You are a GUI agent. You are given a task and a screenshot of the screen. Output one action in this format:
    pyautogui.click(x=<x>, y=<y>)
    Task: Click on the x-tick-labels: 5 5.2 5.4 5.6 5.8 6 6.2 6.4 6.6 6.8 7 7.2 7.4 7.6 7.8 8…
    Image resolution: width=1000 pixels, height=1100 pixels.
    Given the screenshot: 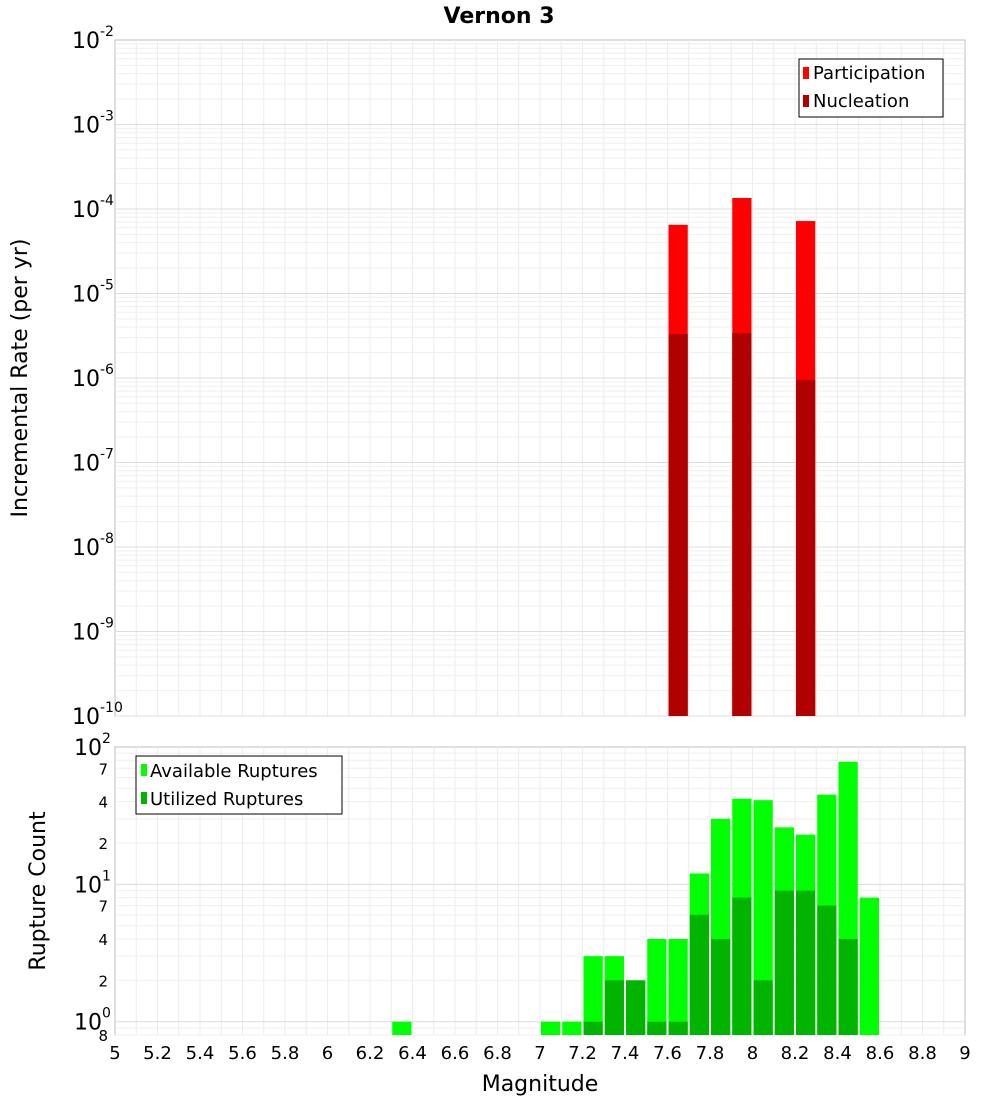 What is the action you would take?
    pyautogui.click(x=539, y=1053)
    